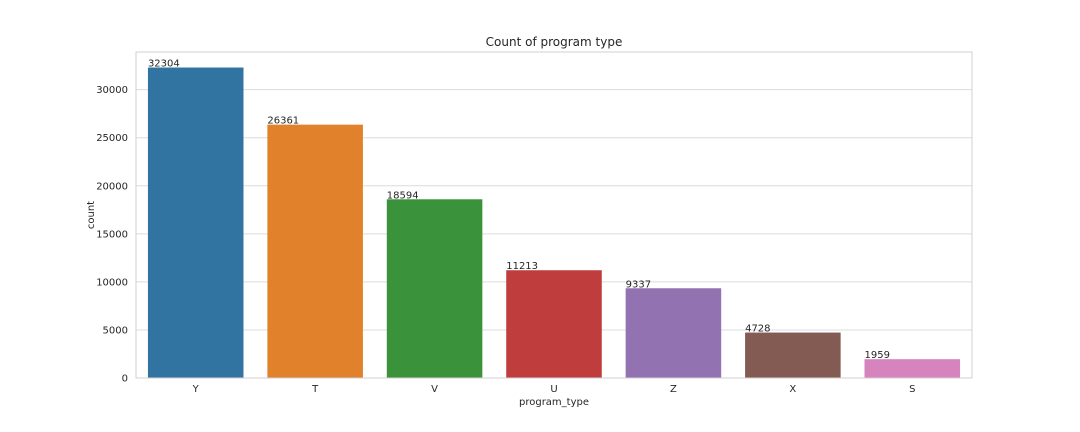 This screenshot has height=432, width=1080. Describe the element at coordinates (554, 42) in the screenshot. I see `chart-title: Count of program type` at that location.